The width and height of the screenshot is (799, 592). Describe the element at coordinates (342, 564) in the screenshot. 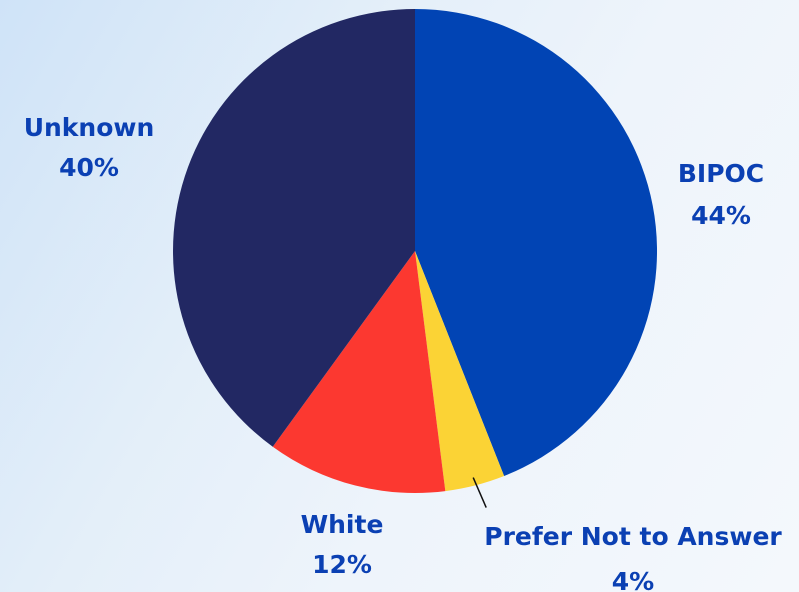

I see `label-white-value: 12%` at that location.